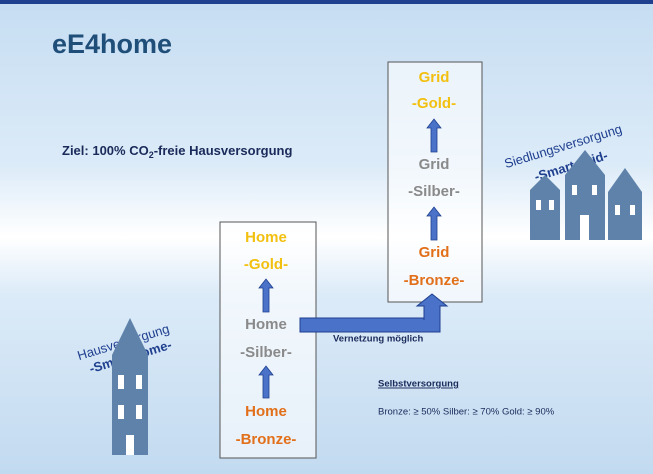 This screenshot has height=474, width=653. What do you see at coordinates (434, 103) in the screenshot?
I see `grid-gold-level: -Gold-` at bounding box center [434, 103].